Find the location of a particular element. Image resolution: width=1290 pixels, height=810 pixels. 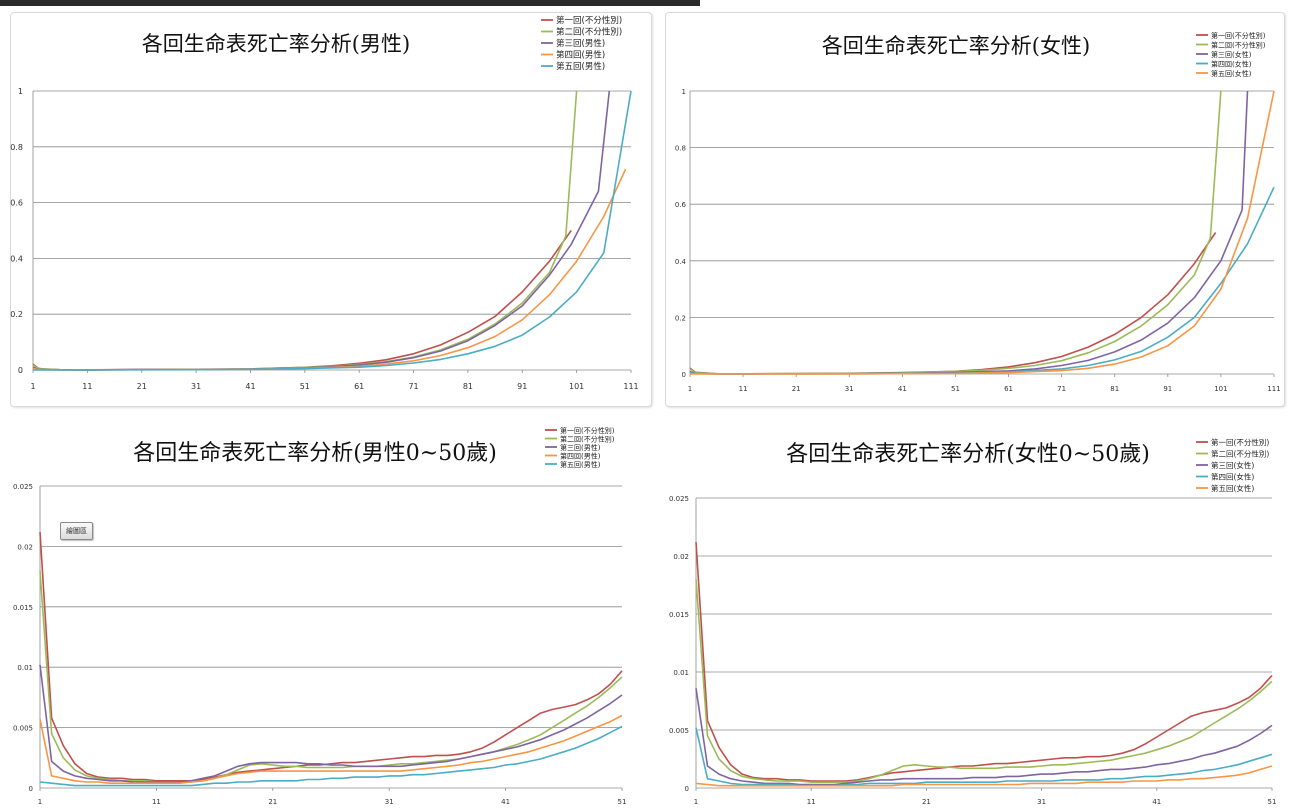

chart-title: 各回生命表死亡率分析(男性) is located at coordinates (276, 44).